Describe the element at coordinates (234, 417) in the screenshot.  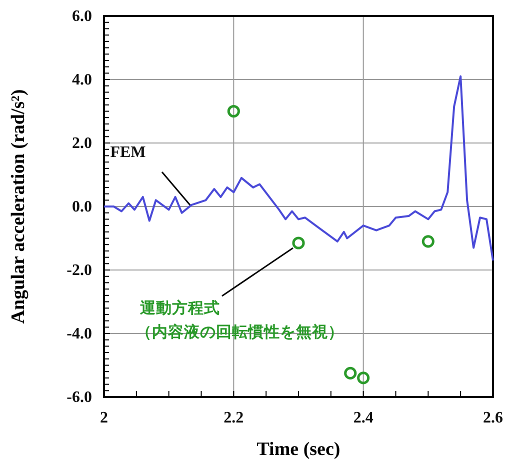
I see `x-tick-label: 2.2` at that location.